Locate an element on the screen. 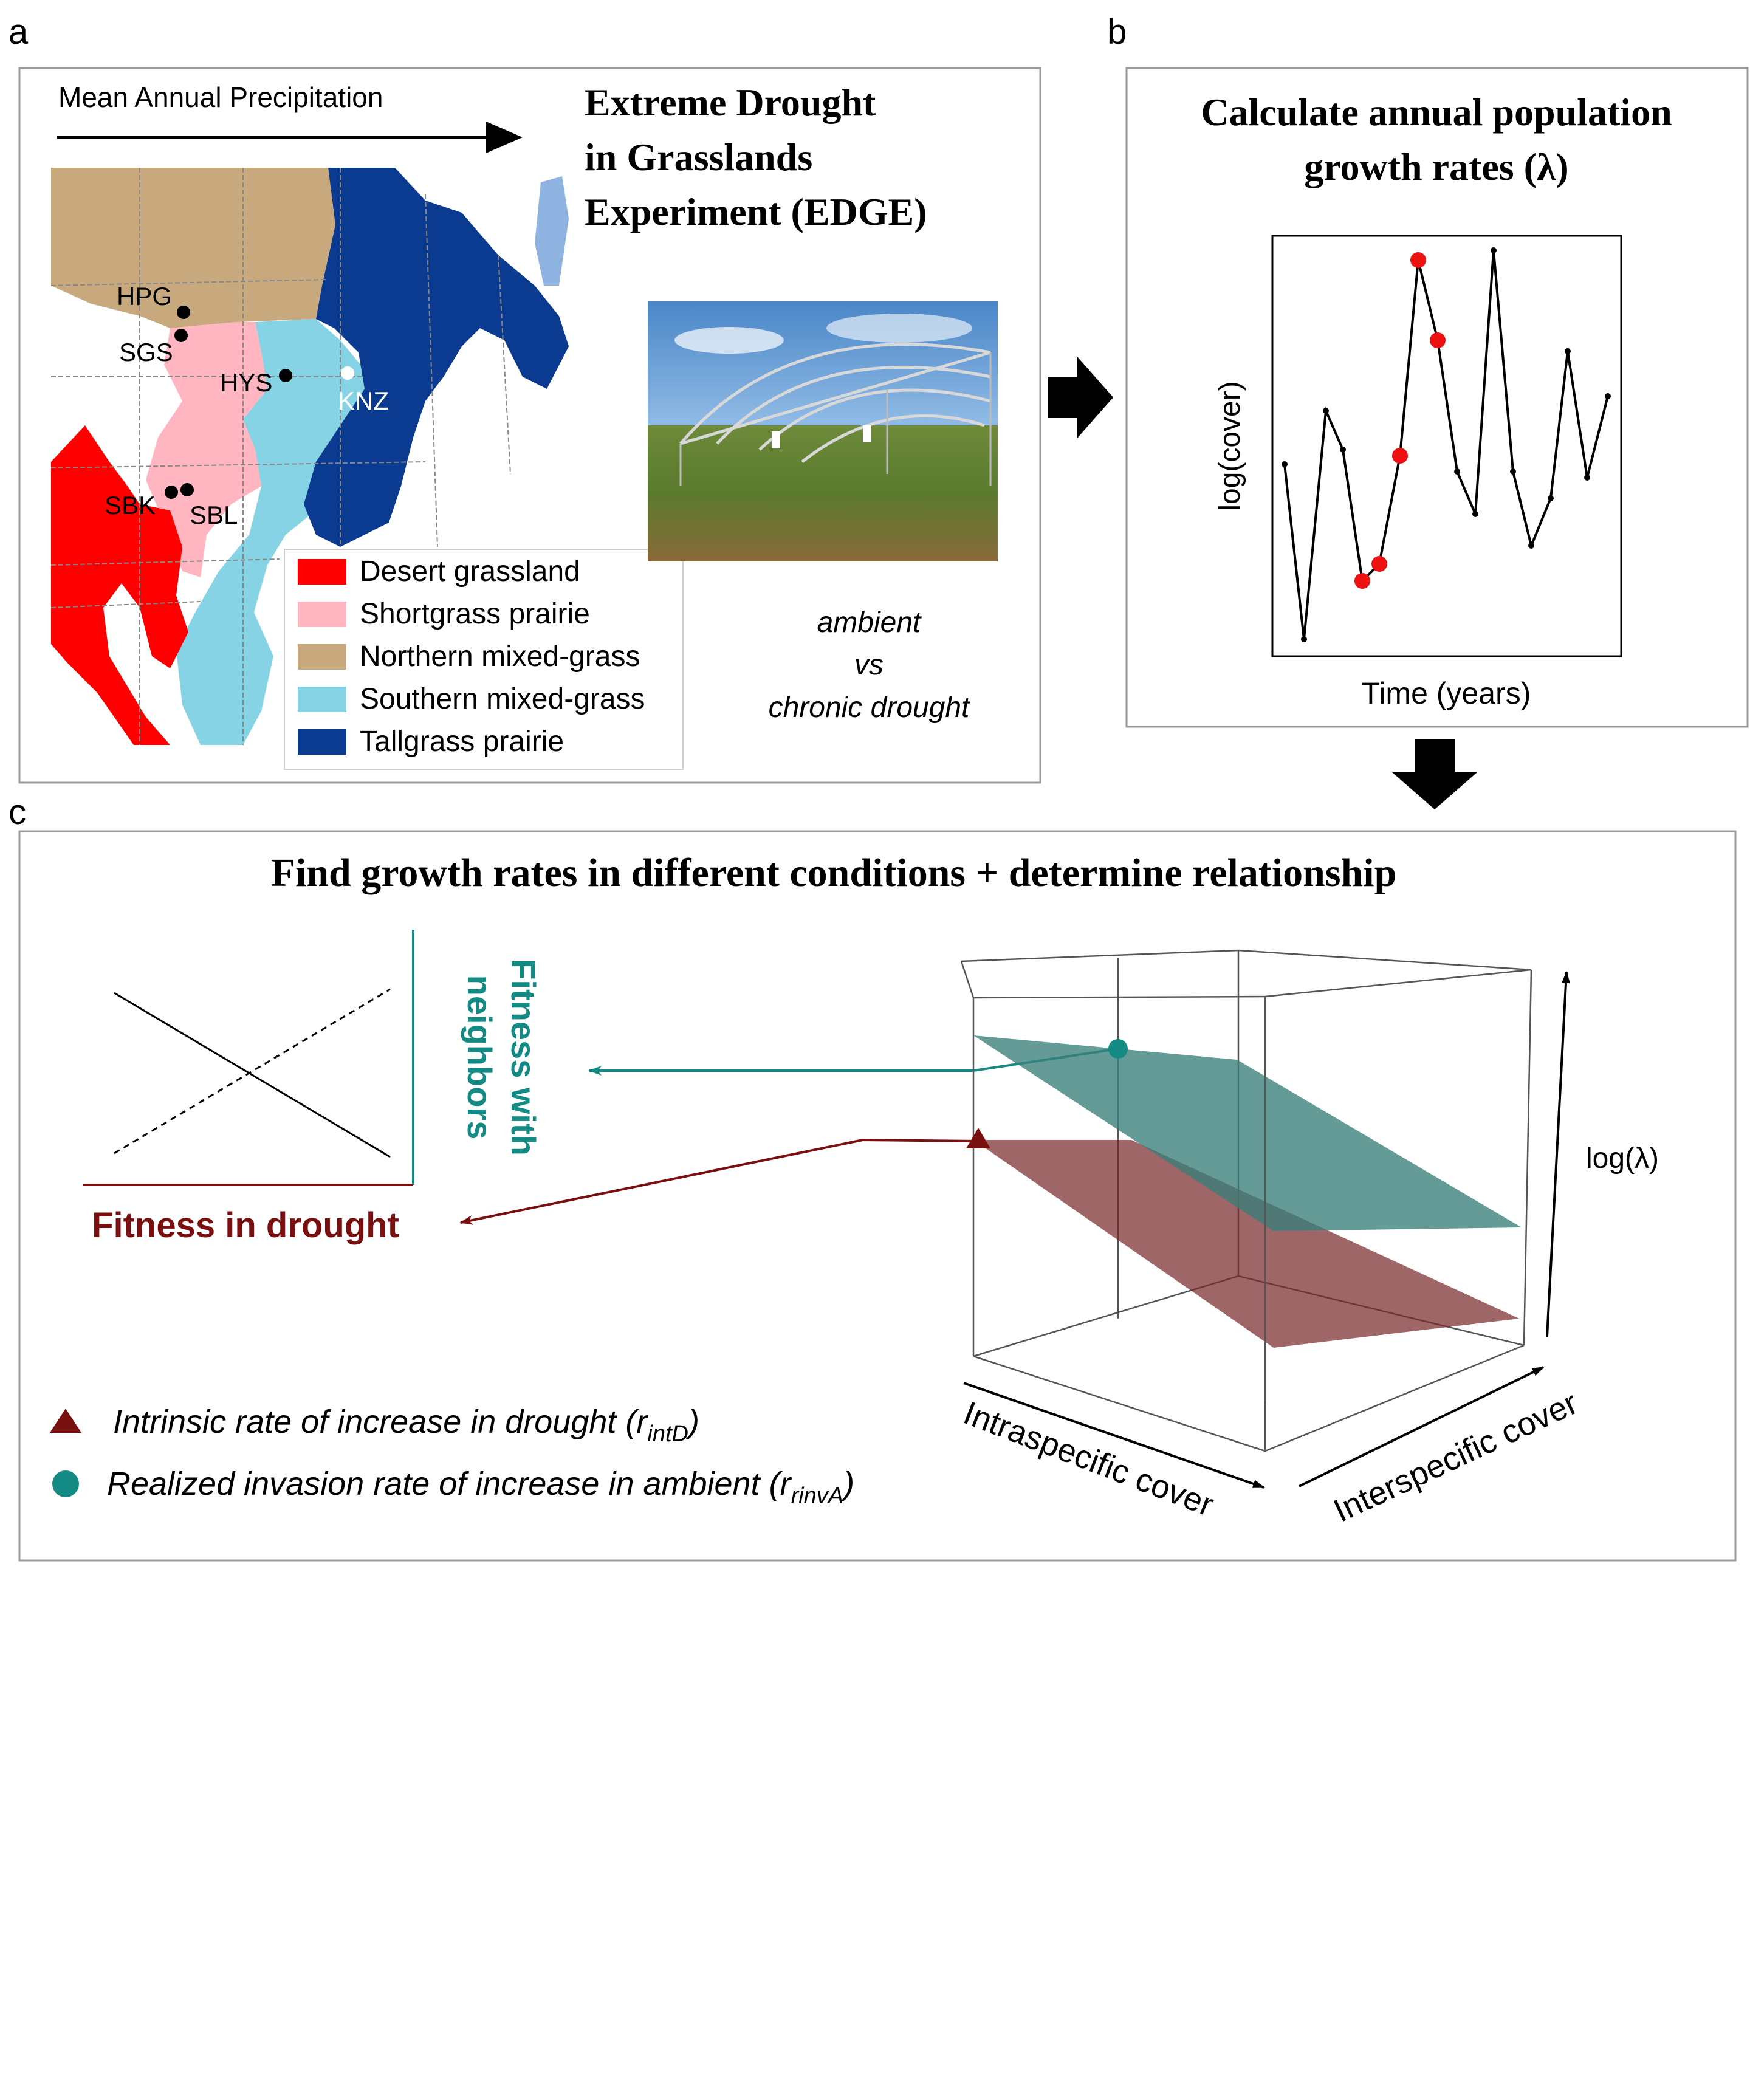 The height and width of the screenshot is (2100, 1750). site-markers is located at coordinates (259, 402).